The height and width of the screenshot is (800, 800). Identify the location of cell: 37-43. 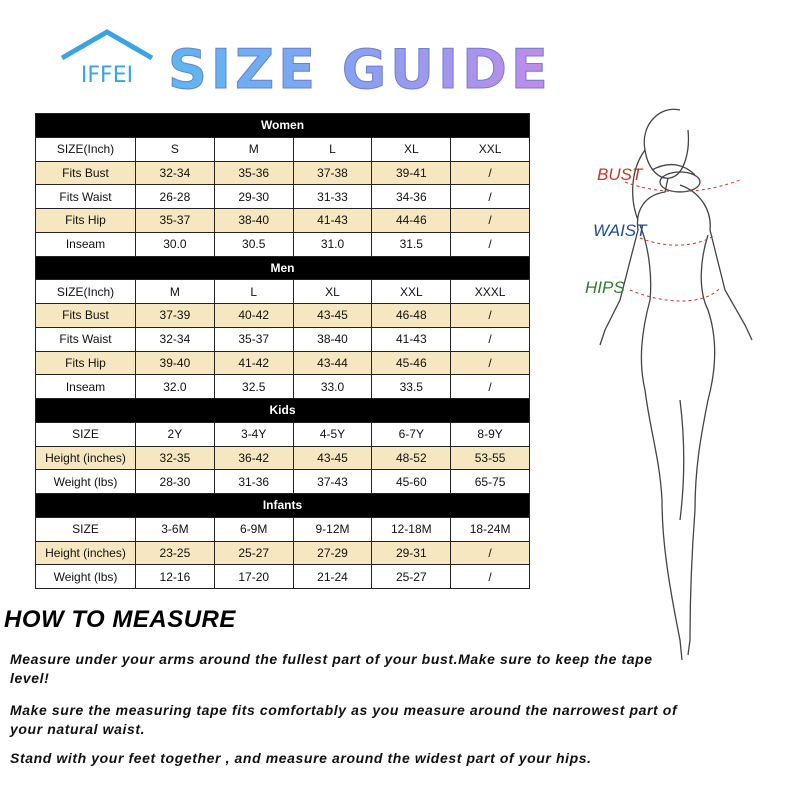
(332, 481).